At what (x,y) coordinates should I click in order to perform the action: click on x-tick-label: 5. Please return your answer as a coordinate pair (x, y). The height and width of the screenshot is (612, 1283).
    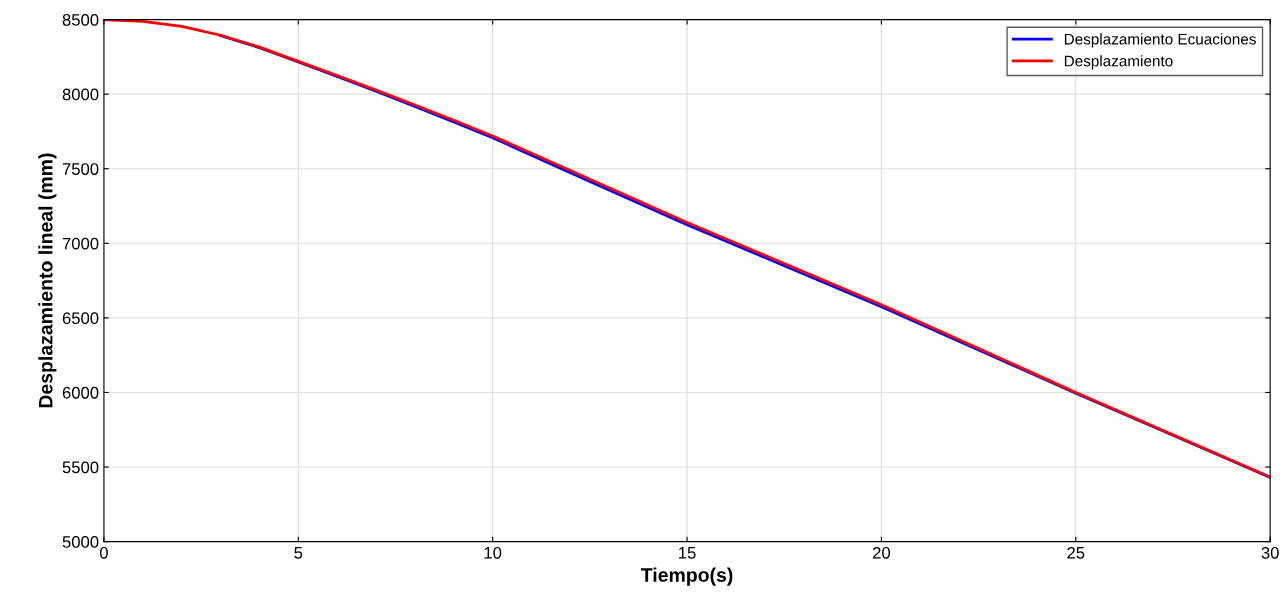
    Looking at the image, I should click on (298, 553).